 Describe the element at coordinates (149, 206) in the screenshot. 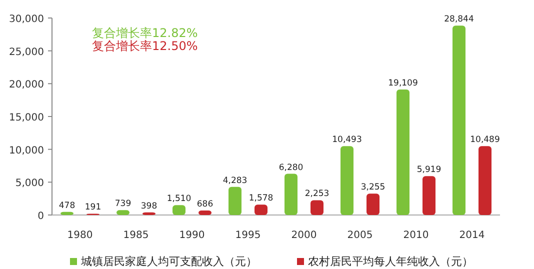

I see `data-label: 398` at that location.